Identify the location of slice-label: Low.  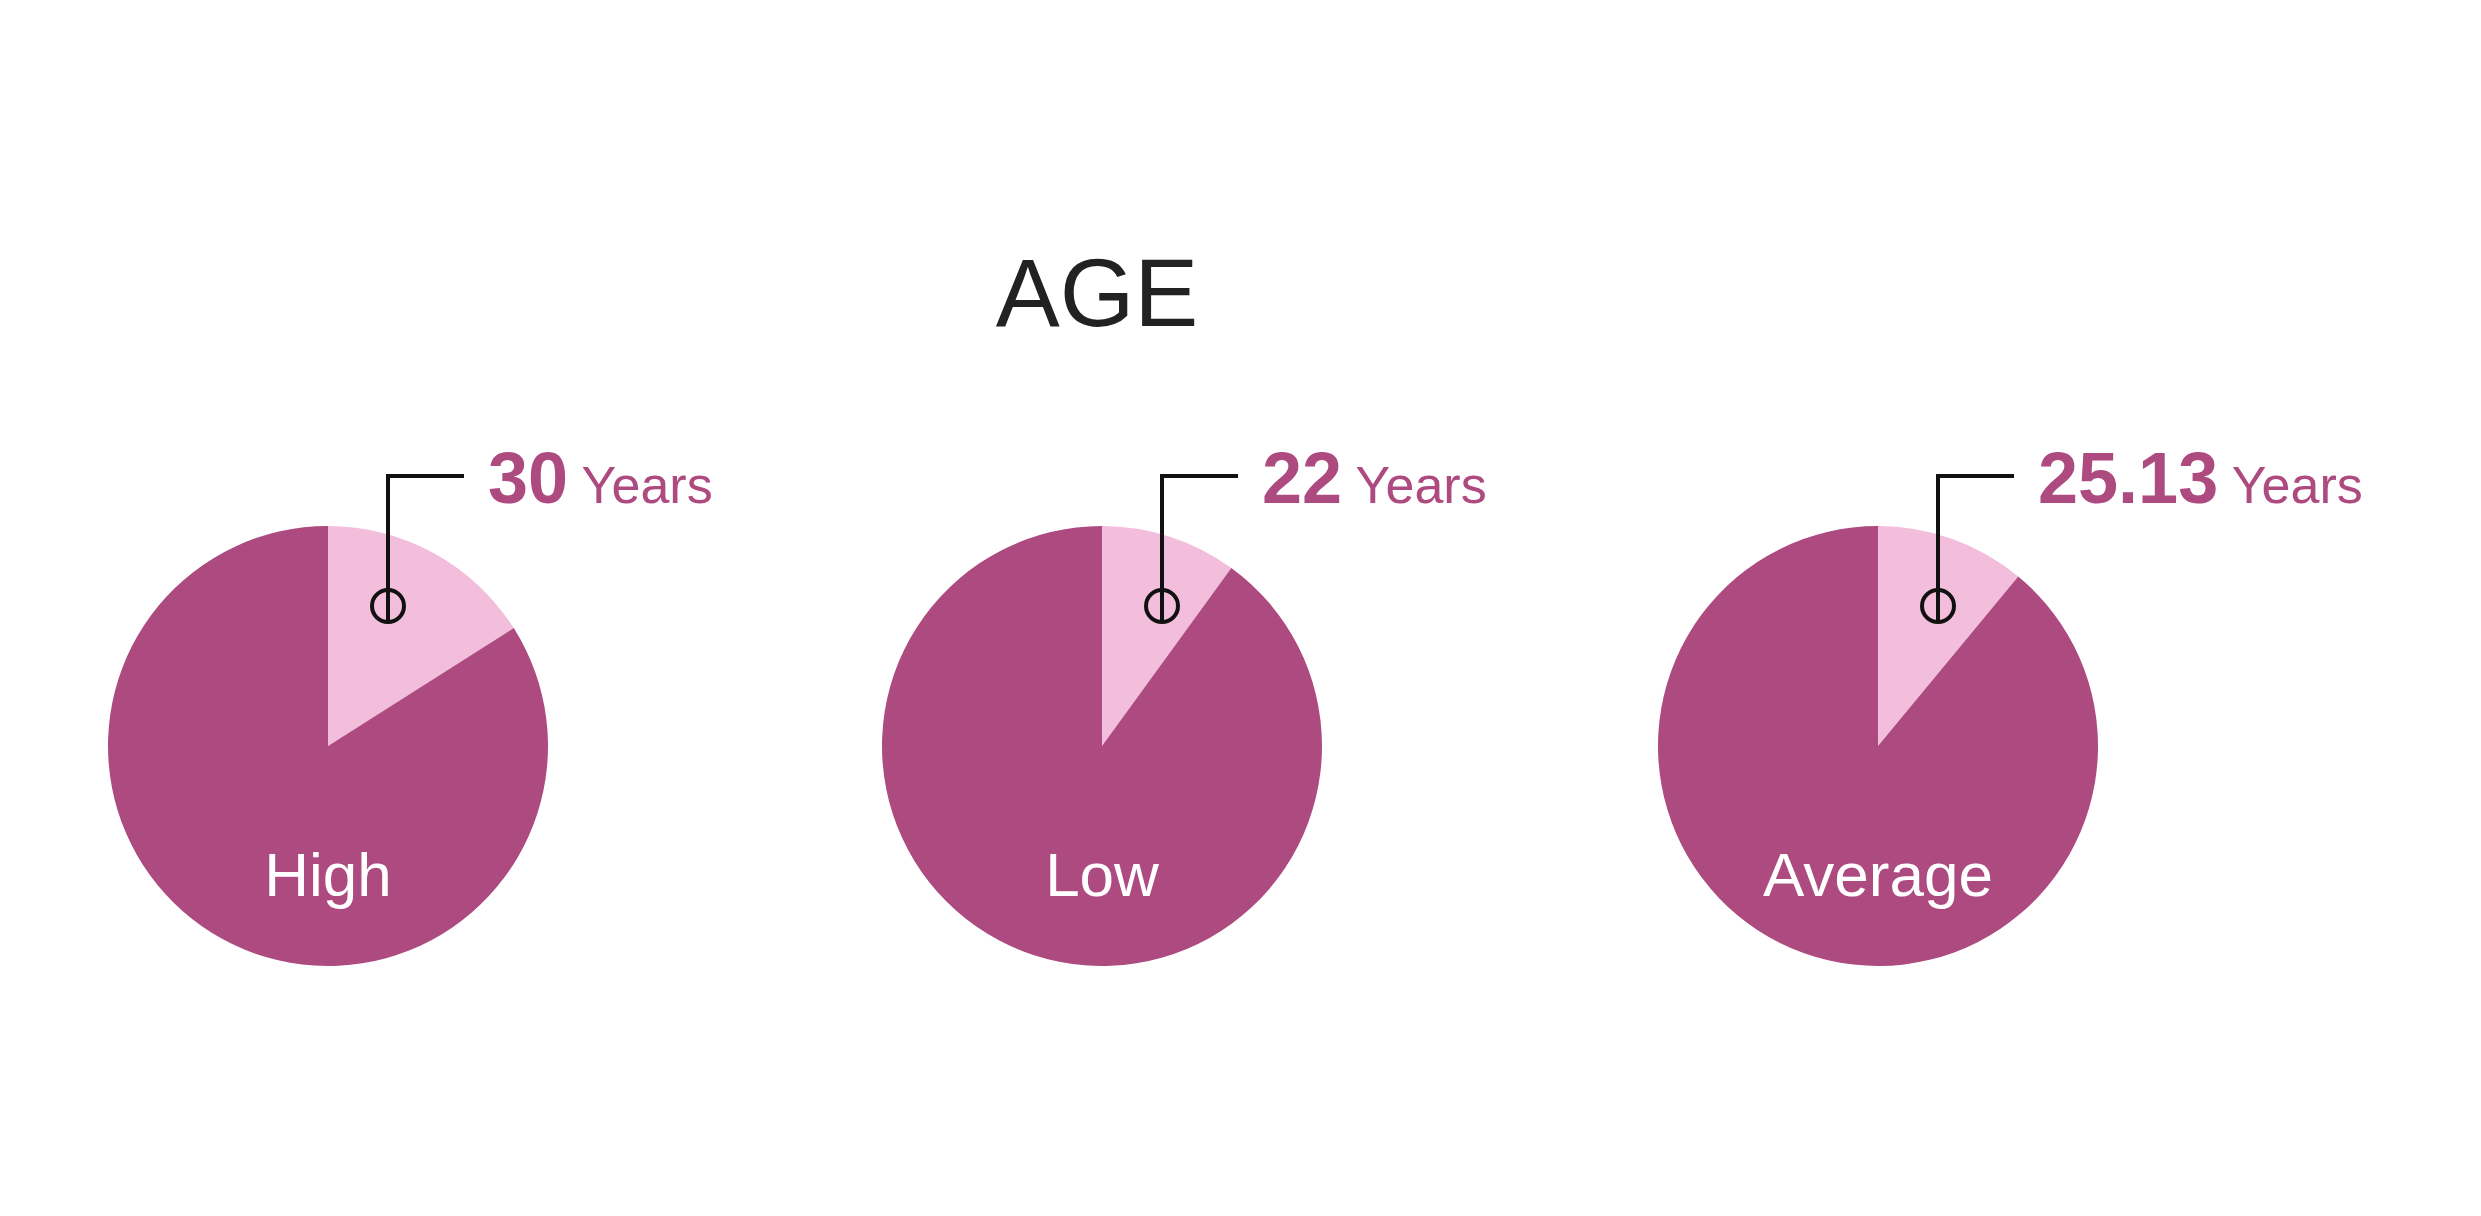
(1102, 874).